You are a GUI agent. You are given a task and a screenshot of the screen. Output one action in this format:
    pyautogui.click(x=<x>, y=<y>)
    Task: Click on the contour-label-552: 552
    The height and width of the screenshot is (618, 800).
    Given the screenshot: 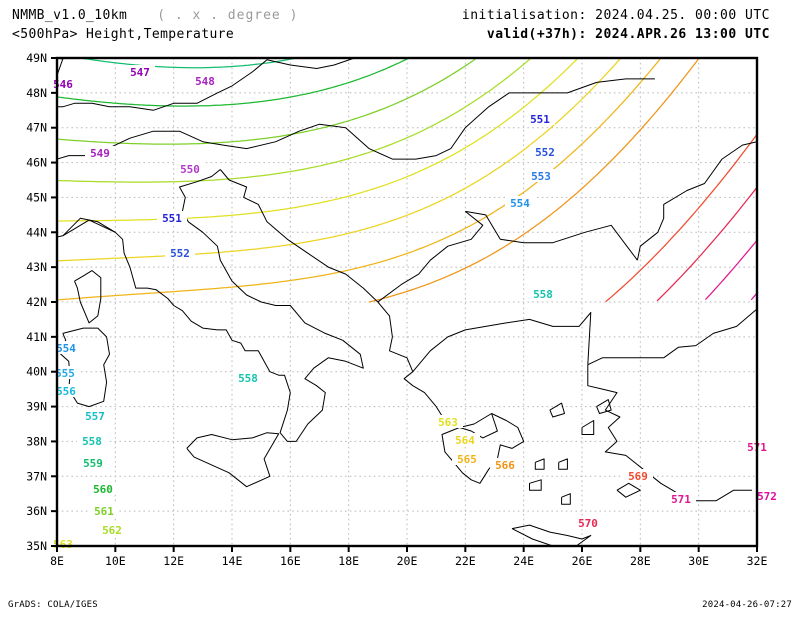 What is the action you would take?
    pyautogui.click(x=180, y=253)
    